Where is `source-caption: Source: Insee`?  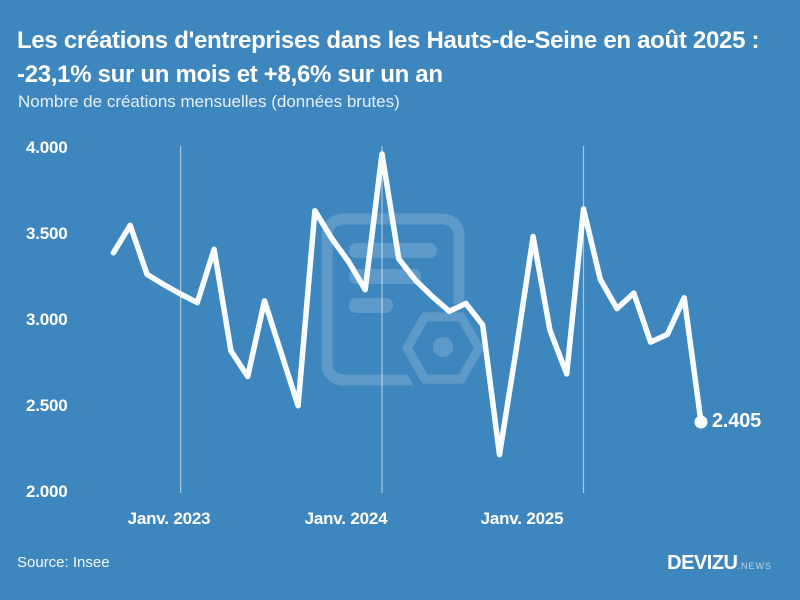 source-caption: Source: Insee is located at coordinates (63, 562).